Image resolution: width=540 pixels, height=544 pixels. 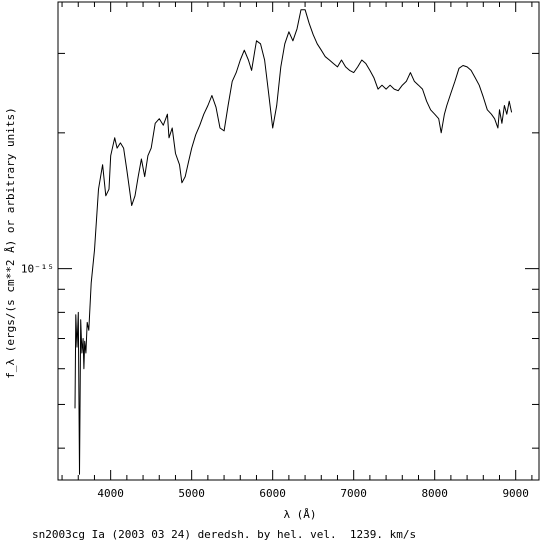 What do you see at coordinates (110, 493) in the screenshot?
I see `x-tick-label: 4000` at bounding box center [110, 493].